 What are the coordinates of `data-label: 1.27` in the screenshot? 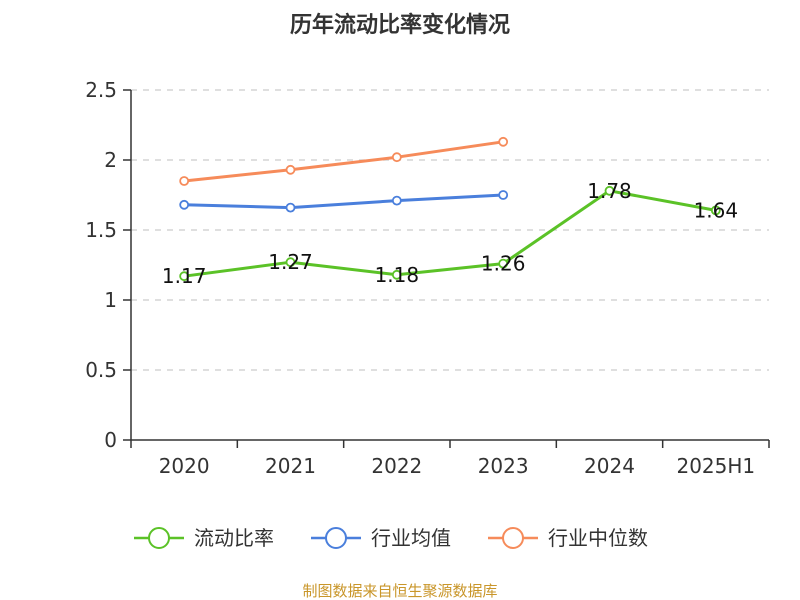 It's located at (290, 262).